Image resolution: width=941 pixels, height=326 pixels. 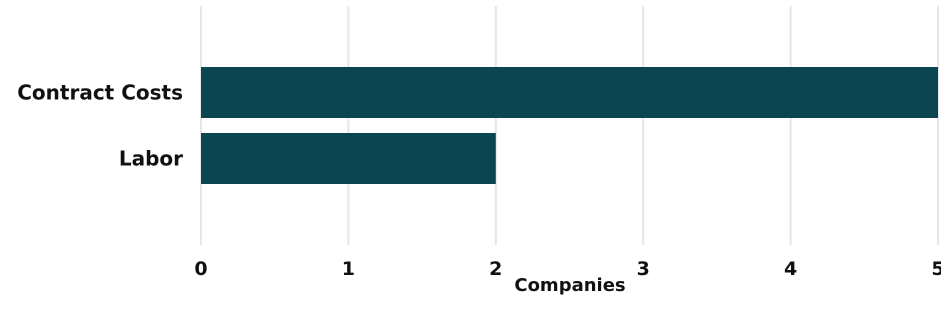 What do you see at coordinates (100, 126) in the screenshot?
I see `category-labels: Contract Costs Labor` at bounding box center [100, 126].